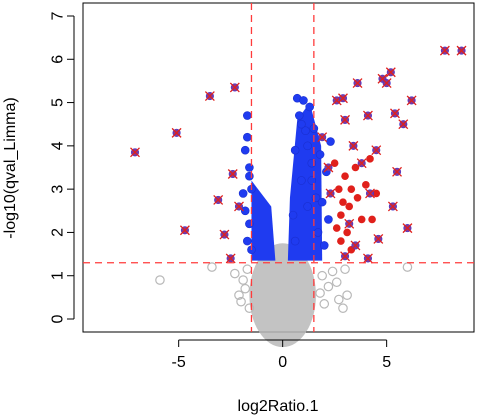 The height and width of the screenshot is (418, 477). What do you see at coordinates (58, 189) in the screenshot?
I see `y-tick-label: 3` at bounding box center [58, 189].